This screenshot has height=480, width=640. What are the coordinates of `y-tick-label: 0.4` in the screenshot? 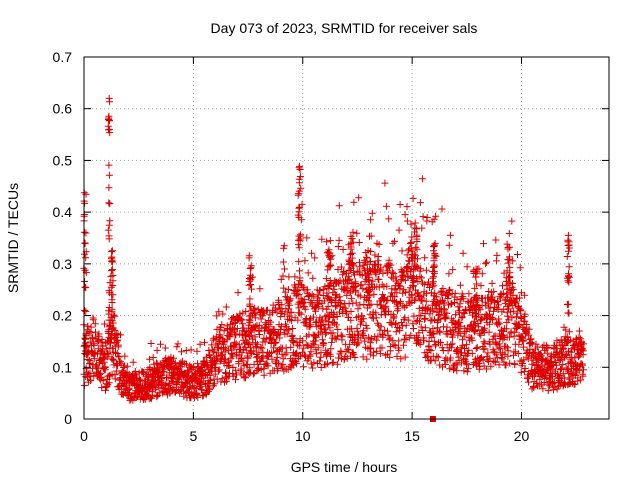 It's located at (63, 212).